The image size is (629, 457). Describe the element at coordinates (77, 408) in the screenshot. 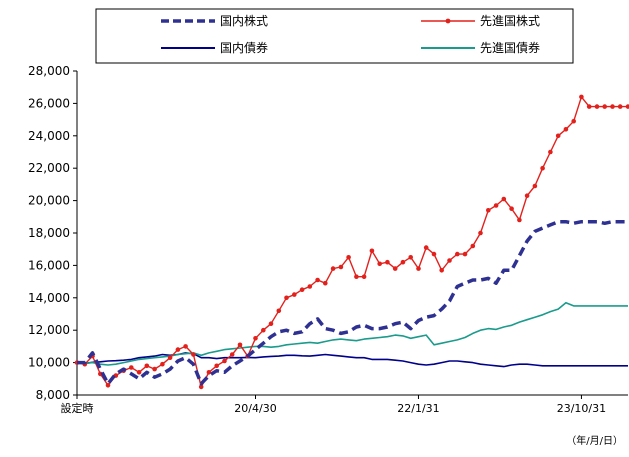

I see `x-tick-label: 設定時` at that location.